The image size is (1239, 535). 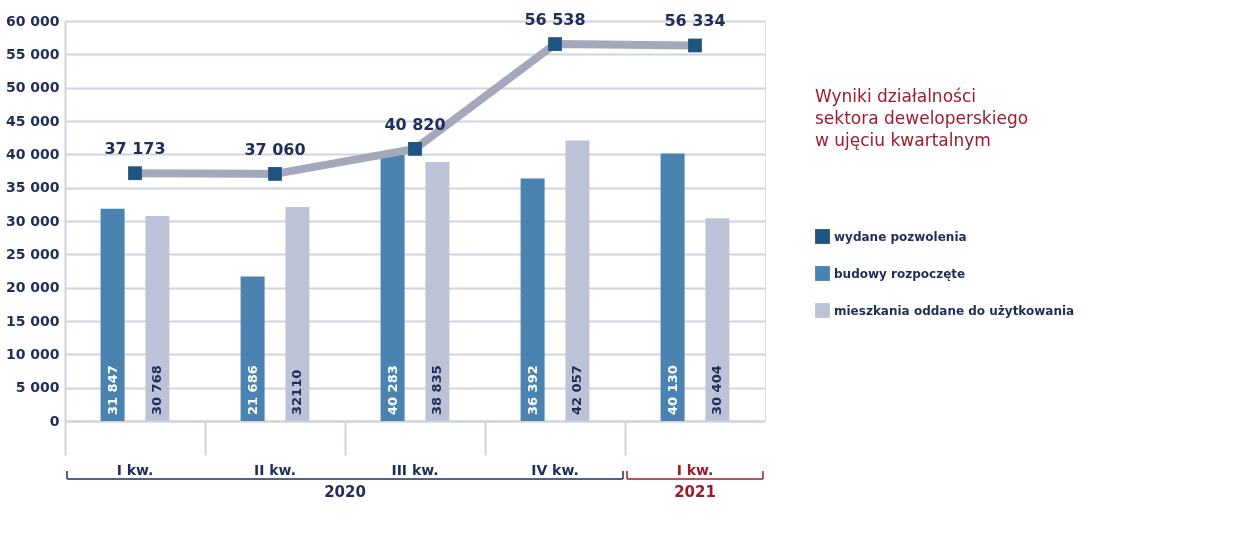 What do you see at coordinates (32, 187) in the screenshot?
I see `y-tick-label: 35 000` at bounding box center [32, 187].